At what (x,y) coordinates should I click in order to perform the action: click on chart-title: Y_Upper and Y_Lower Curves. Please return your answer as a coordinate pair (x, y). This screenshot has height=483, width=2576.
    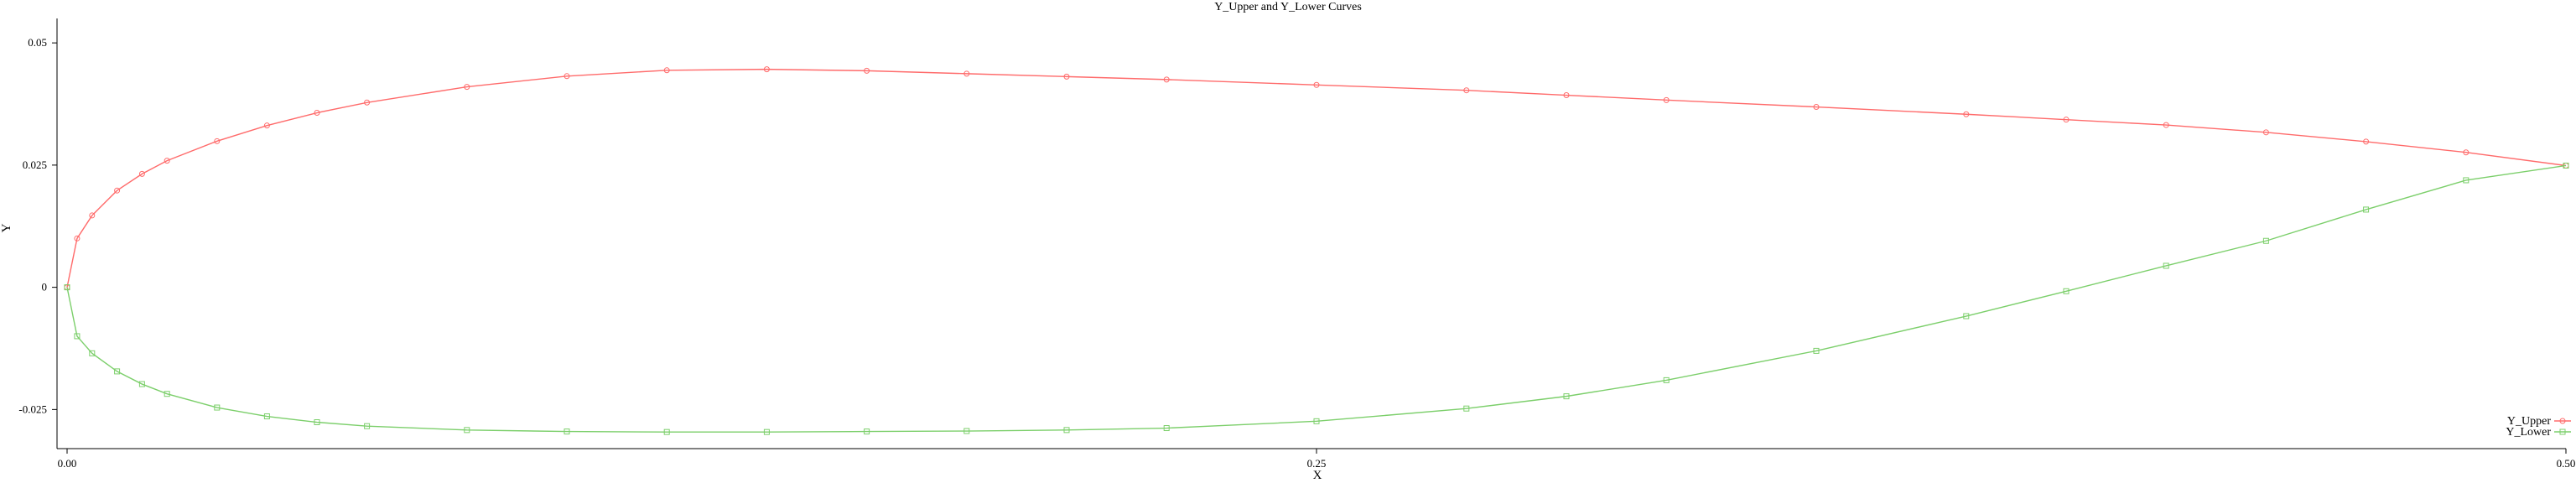
    Looking at the image, I should click on (1288, 7).